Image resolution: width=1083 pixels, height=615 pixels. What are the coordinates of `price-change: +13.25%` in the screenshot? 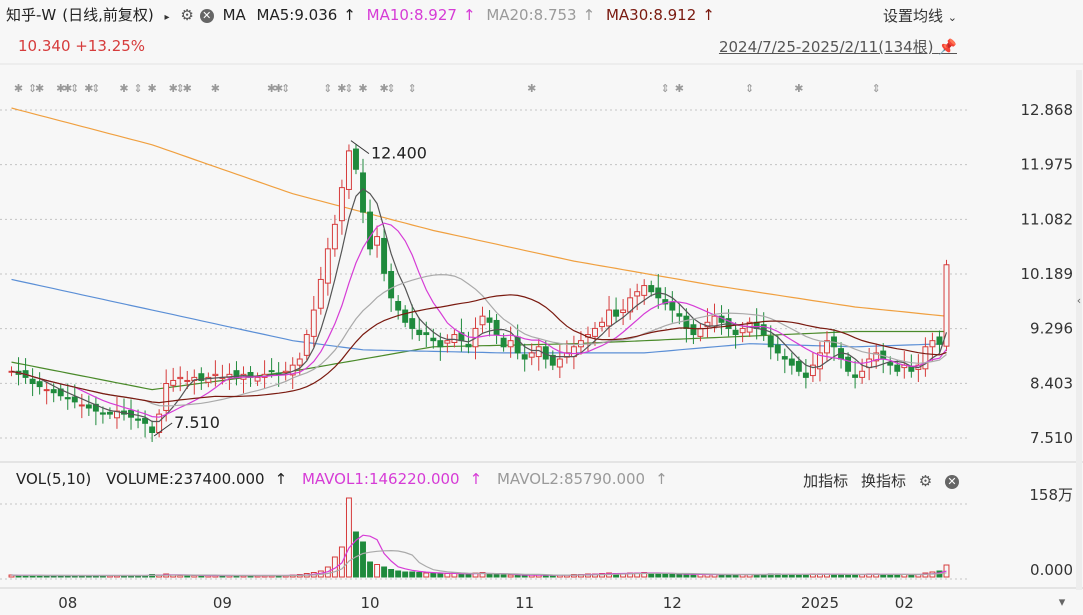 It's located at (110, 46).